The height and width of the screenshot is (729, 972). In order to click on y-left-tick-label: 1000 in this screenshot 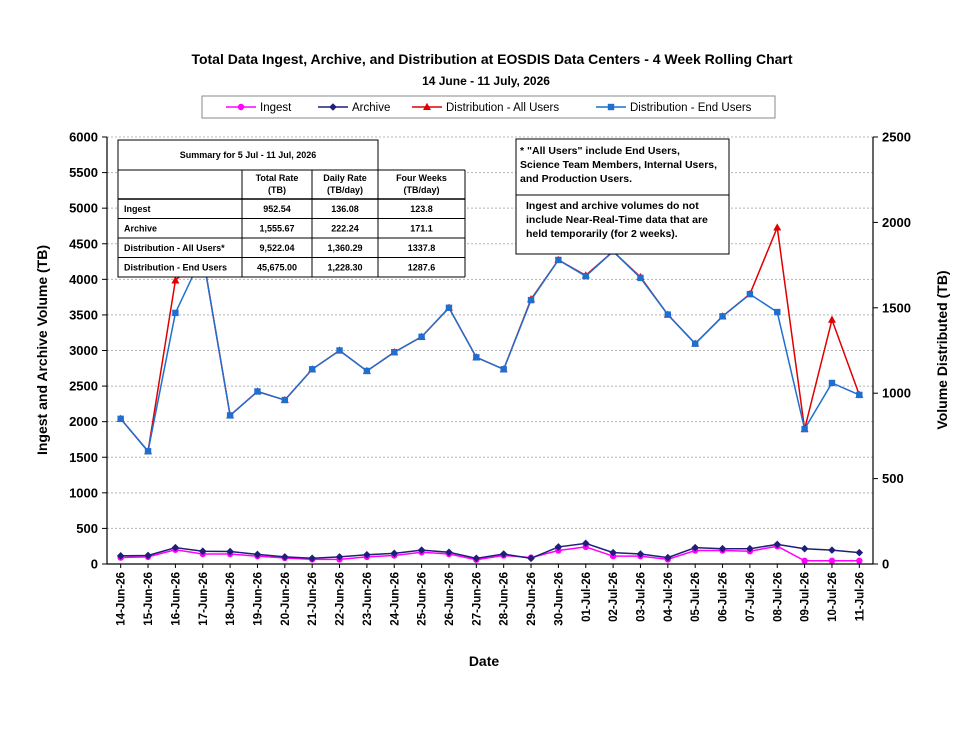, I will do `click(83, 492)`.